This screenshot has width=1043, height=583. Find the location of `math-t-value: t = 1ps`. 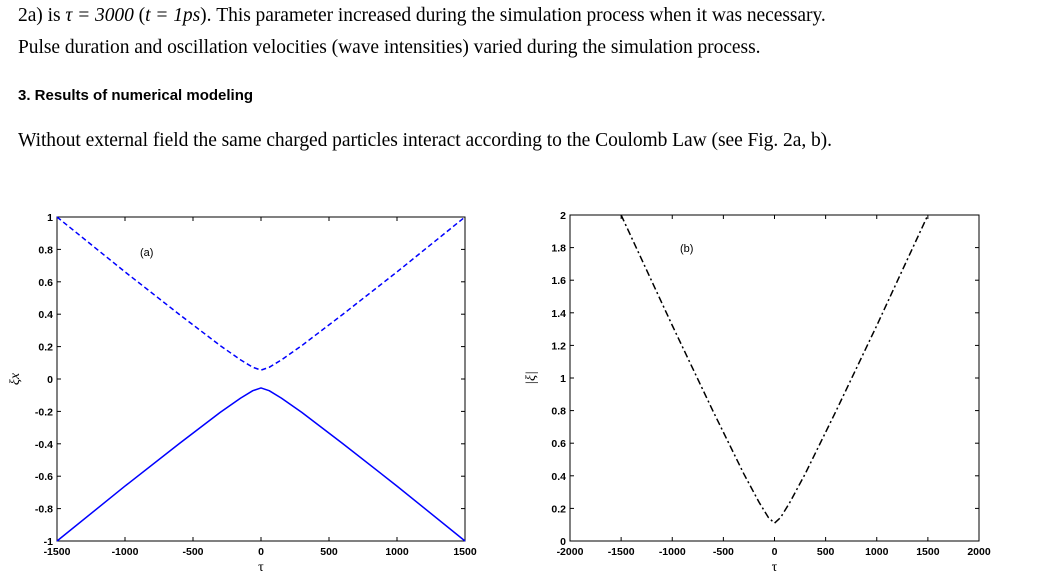

math-t-value: t = 1ps is located at coordinates (173, 15).